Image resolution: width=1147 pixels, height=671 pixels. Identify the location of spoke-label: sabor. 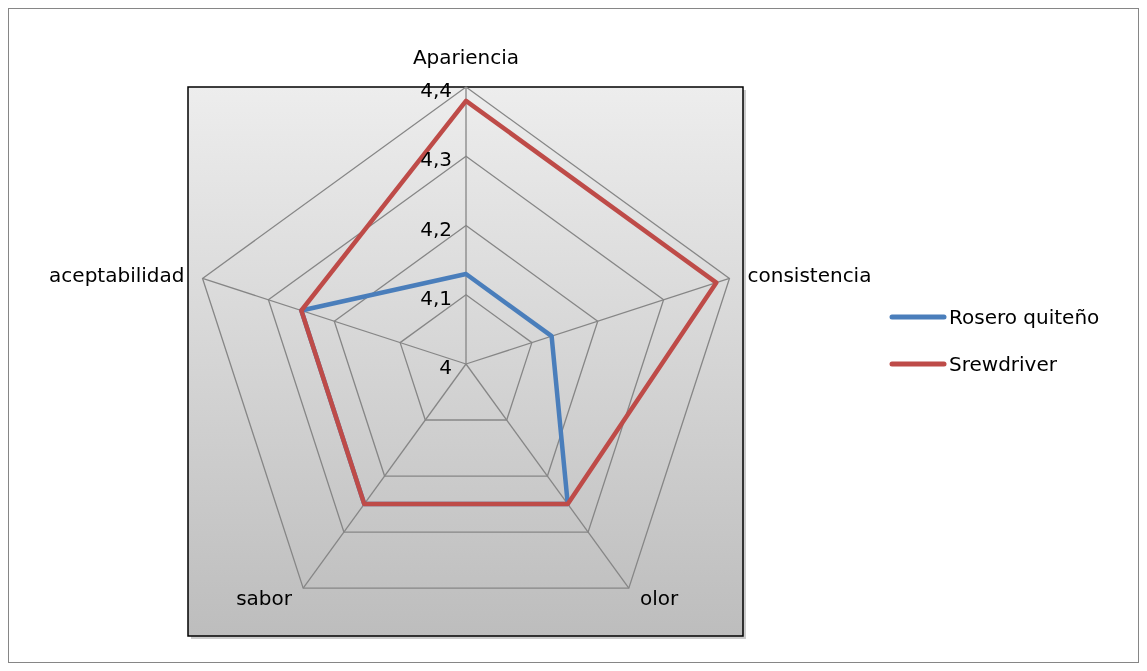
(264, 597).